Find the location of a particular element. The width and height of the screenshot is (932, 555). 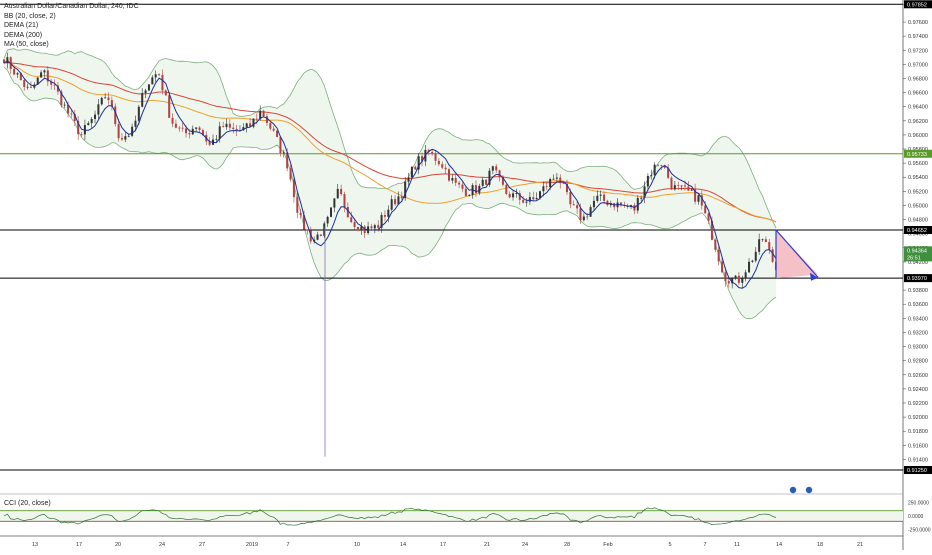

cci-line is located at coordinates (390, 516).